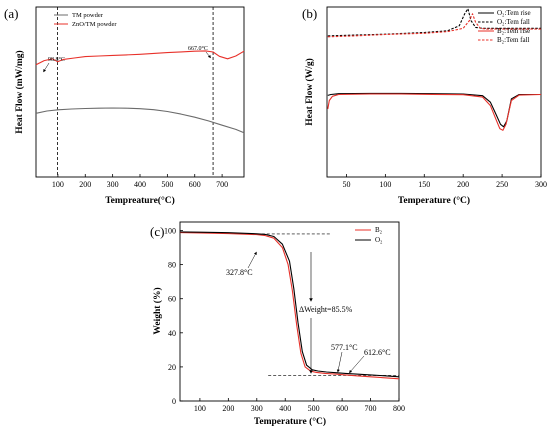  Describe the element at coordinates (56, 59) in the screenshot. I see `annotation-98-8: 98.8°C` at that location.